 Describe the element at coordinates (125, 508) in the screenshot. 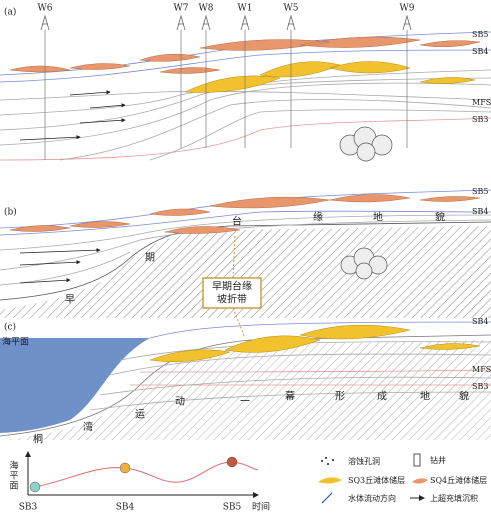

I see `x-tick-label: SB4` at that location.